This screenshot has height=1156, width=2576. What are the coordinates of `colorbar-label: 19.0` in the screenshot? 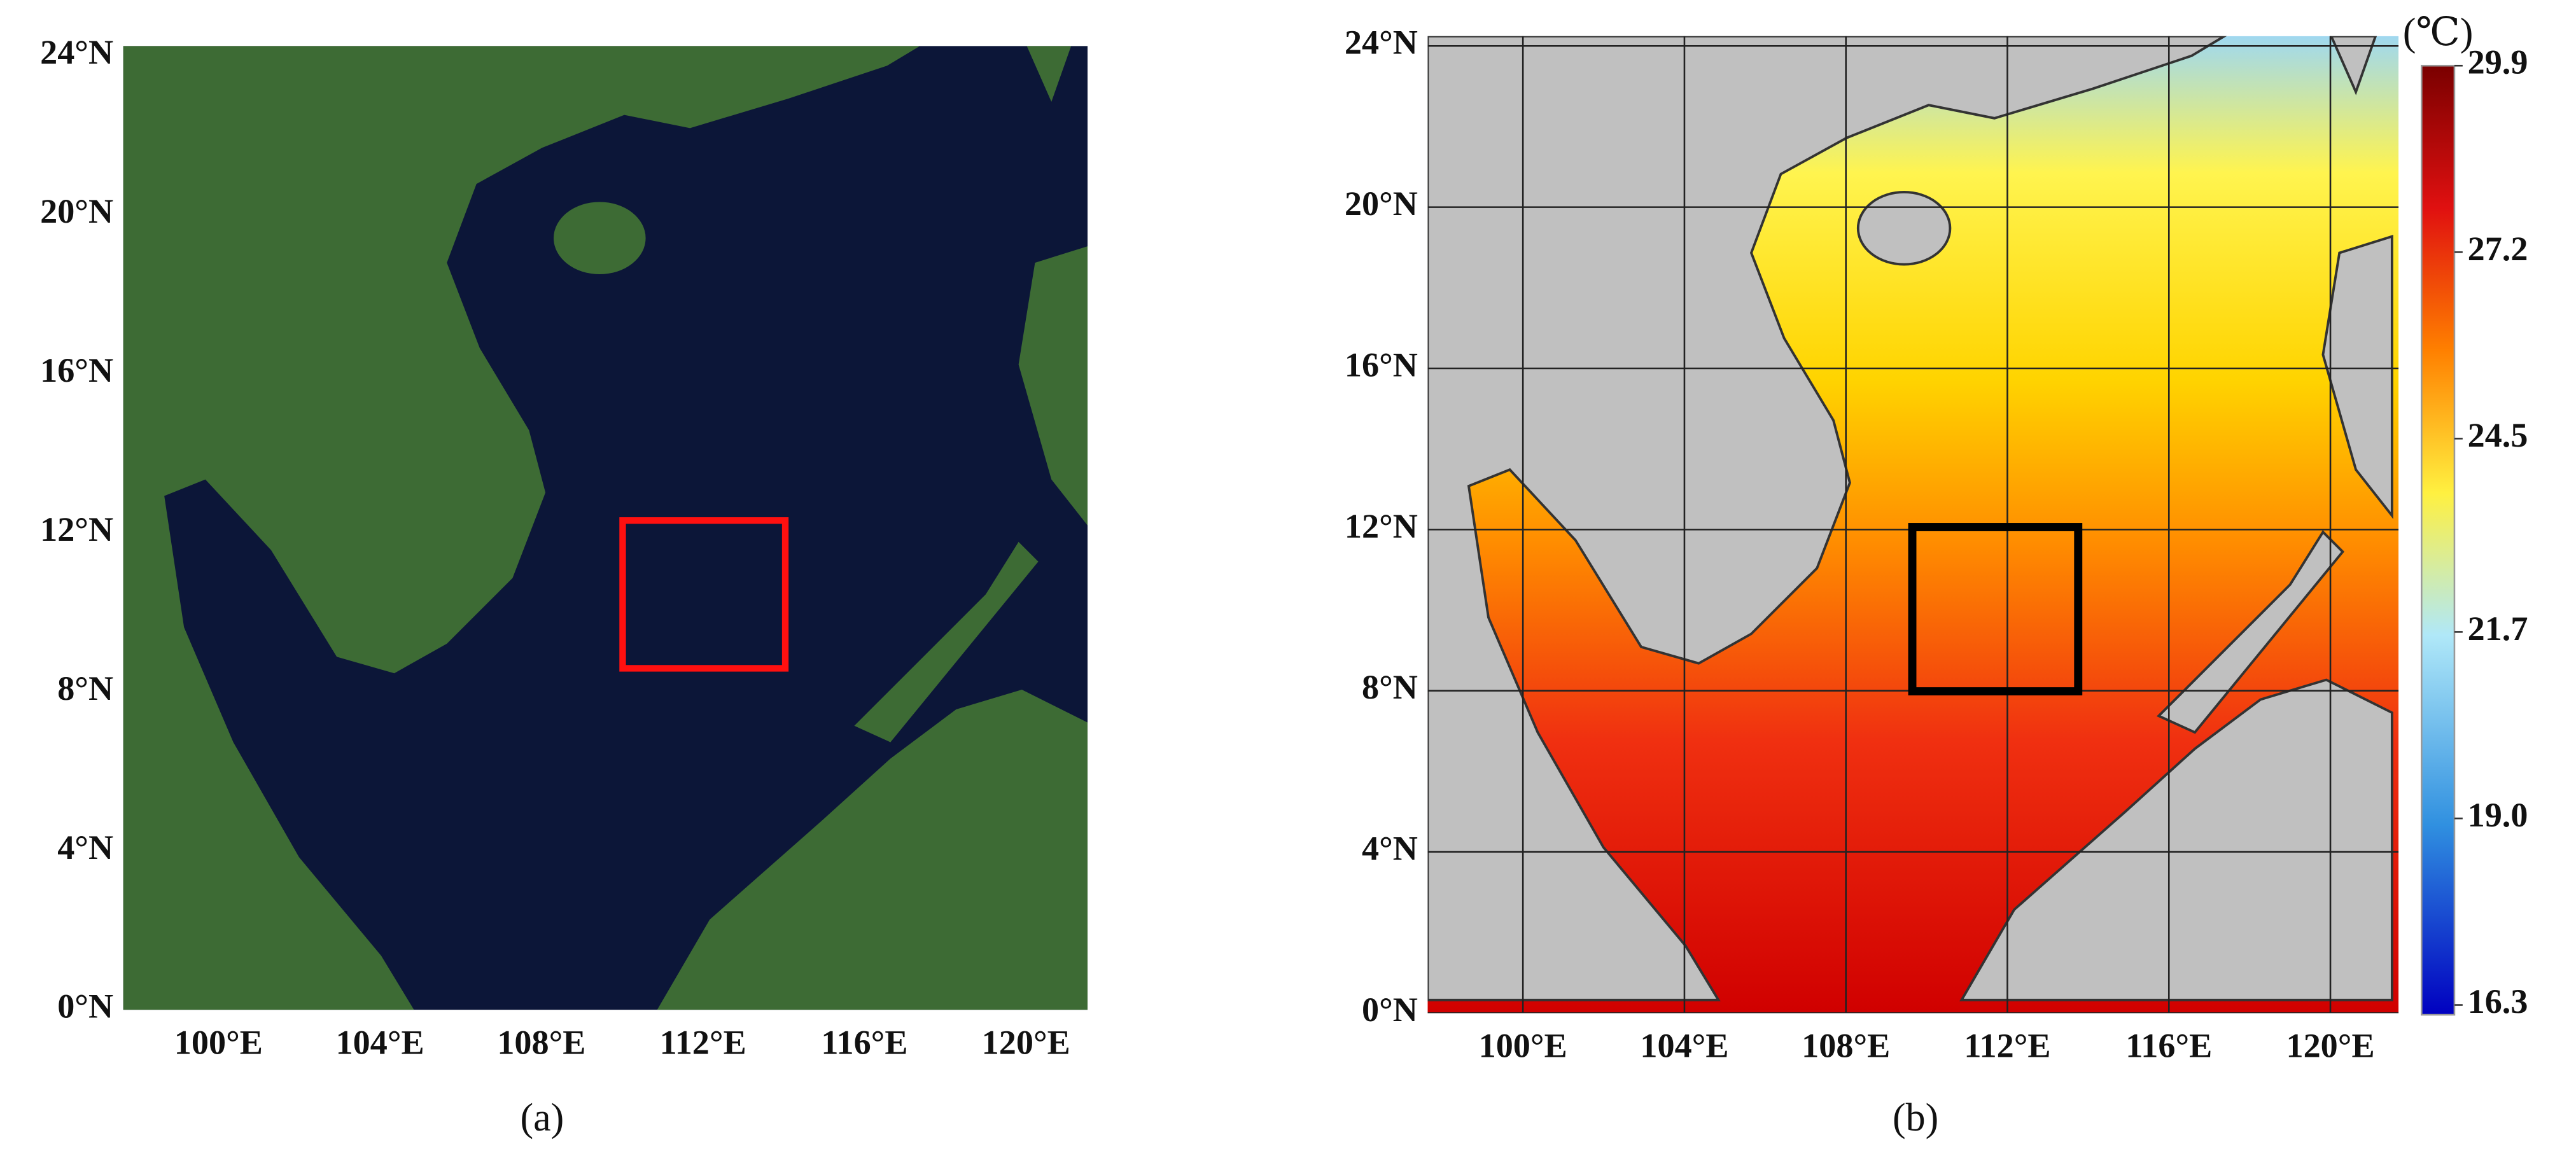 It's located at (2498, 815).